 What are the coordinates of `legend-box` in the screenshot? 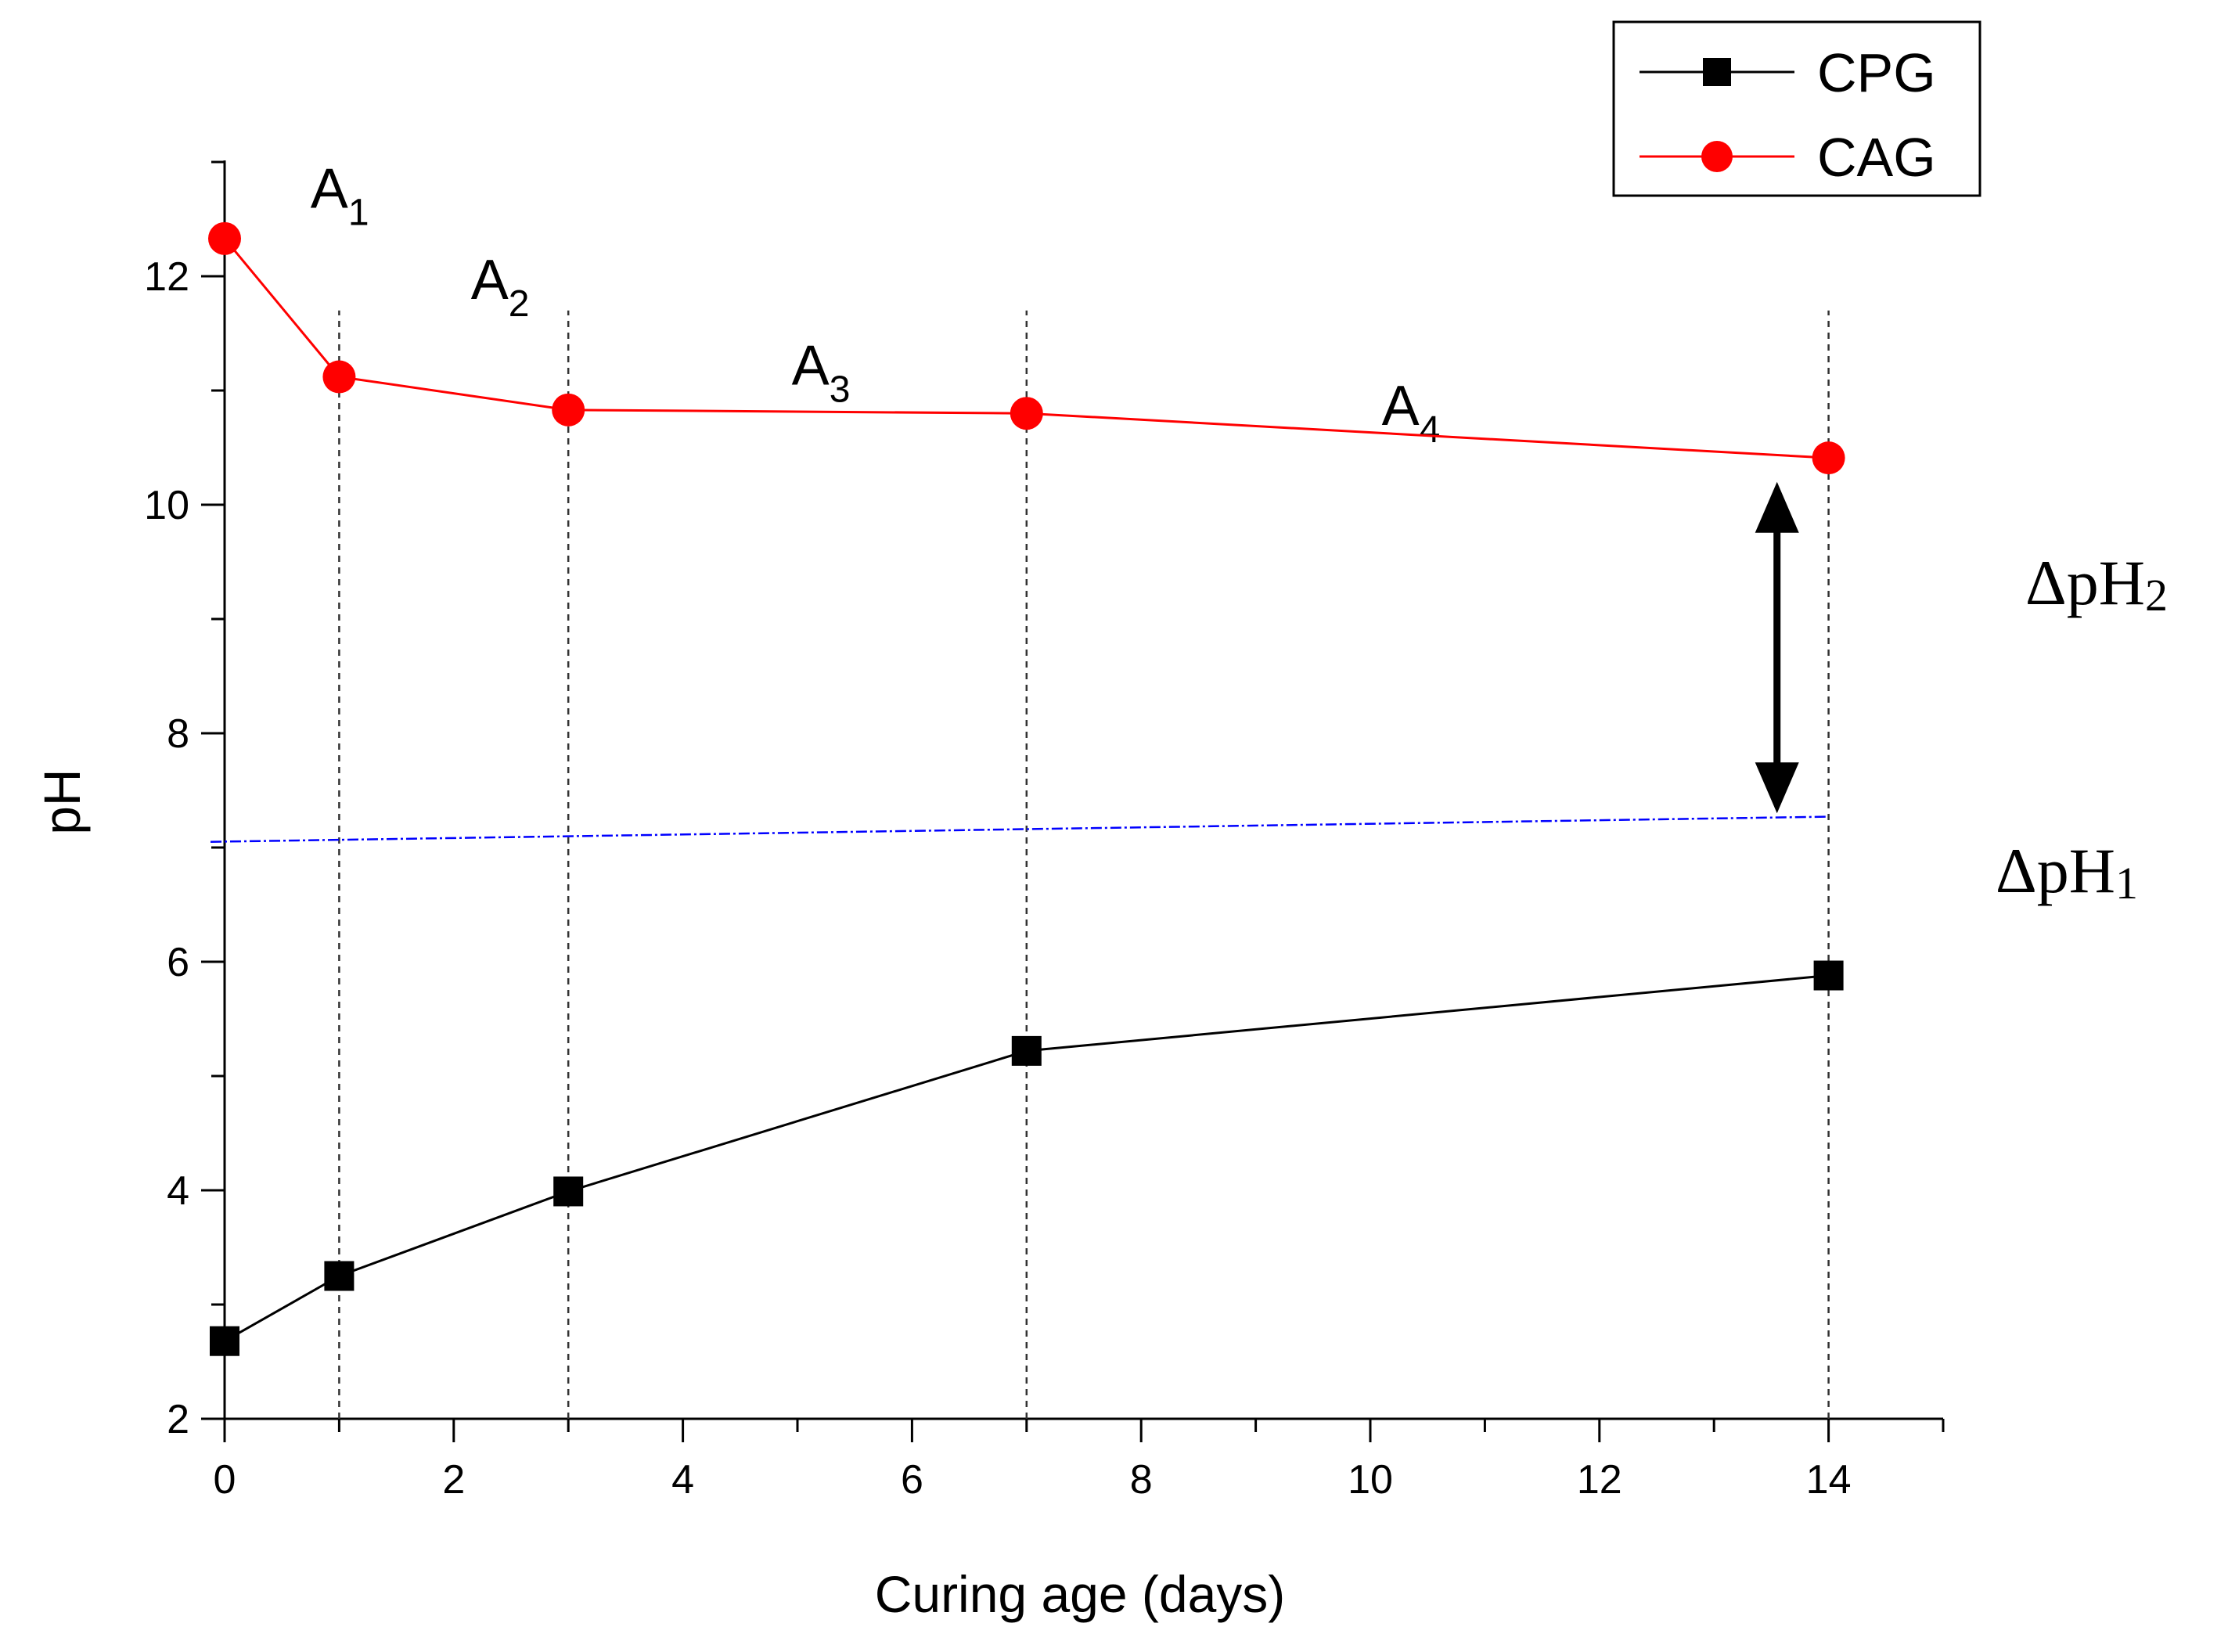 It's located at (1797, 108).